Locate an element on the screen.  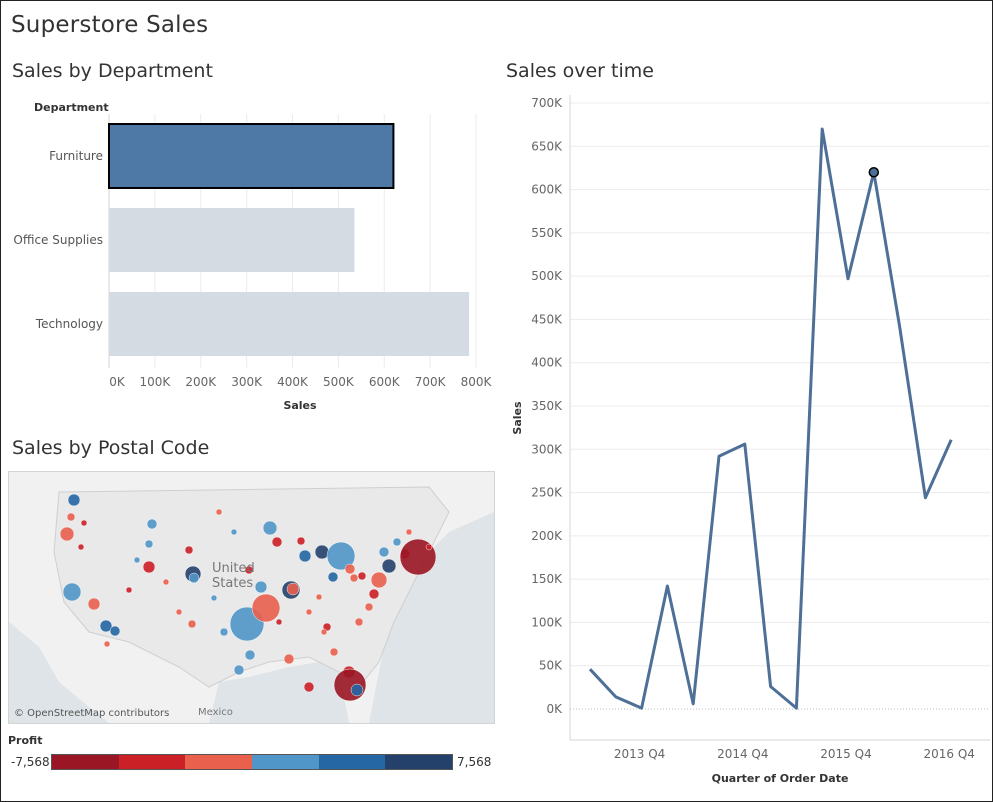
y-tick-label: 50K is located at coordinates (551, 666).